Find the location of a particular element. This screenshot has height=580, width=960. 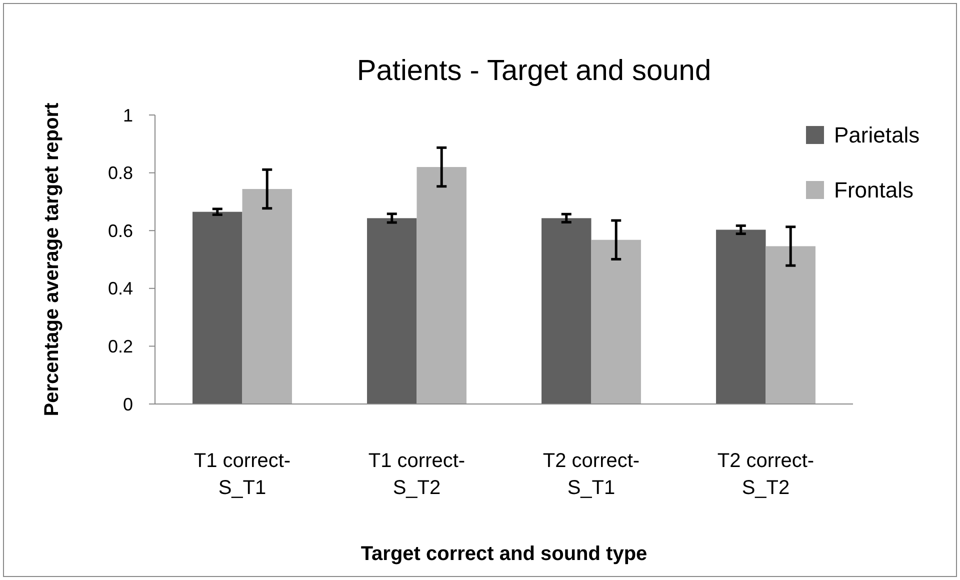

y-tick-label: 0.8 is located at coordinates (120, 173).